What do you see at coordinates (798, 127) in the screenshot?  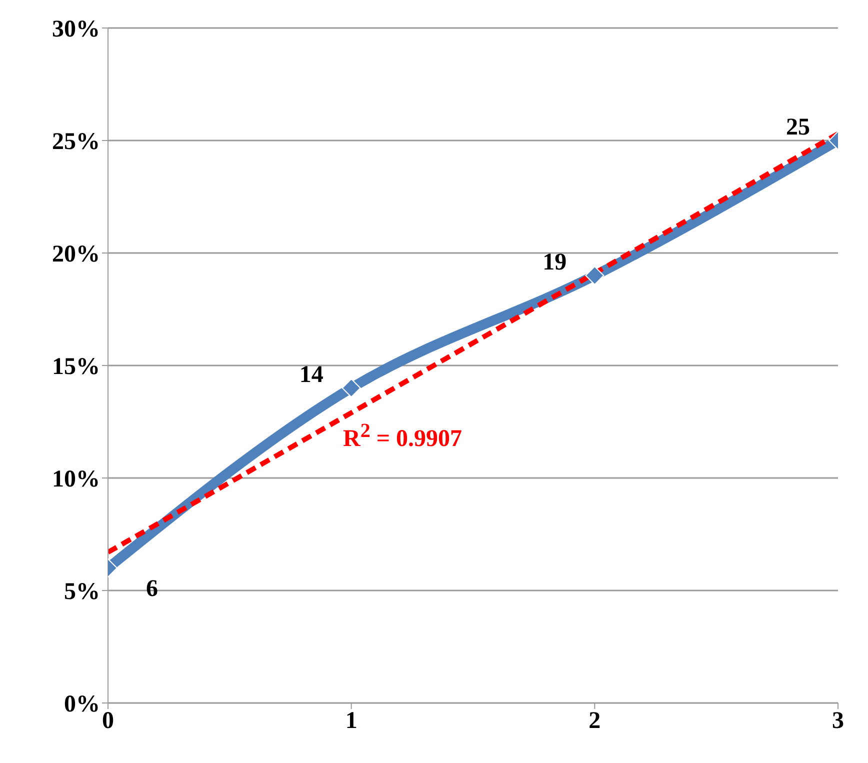 I see `data-label: 25` at bounding box center [798, 127].